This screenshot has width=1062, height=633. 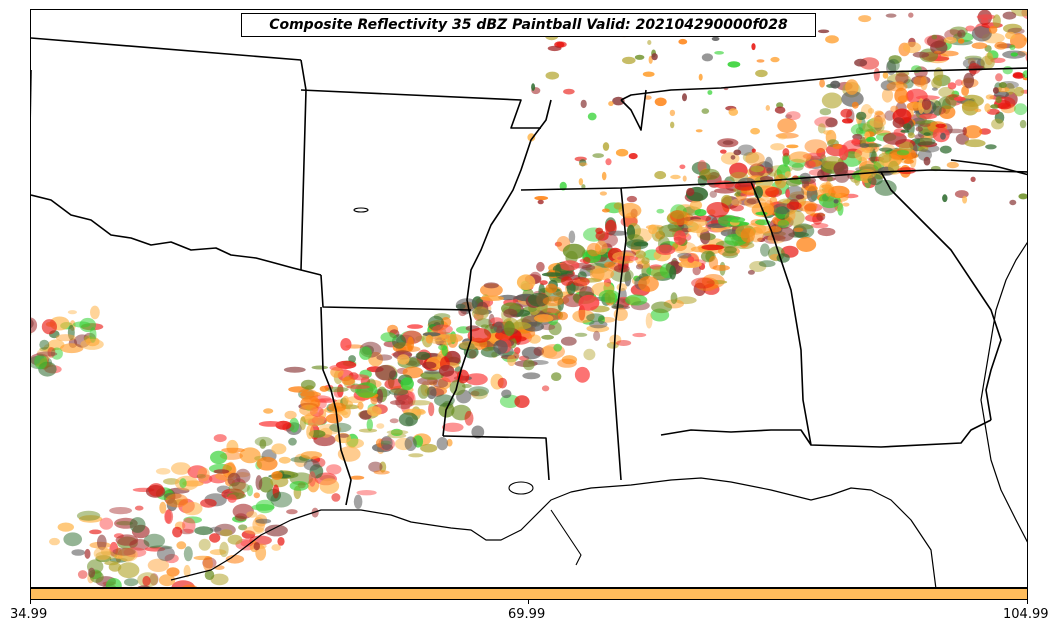 I want to click on delta-marsh, so click(x=566, y=537).